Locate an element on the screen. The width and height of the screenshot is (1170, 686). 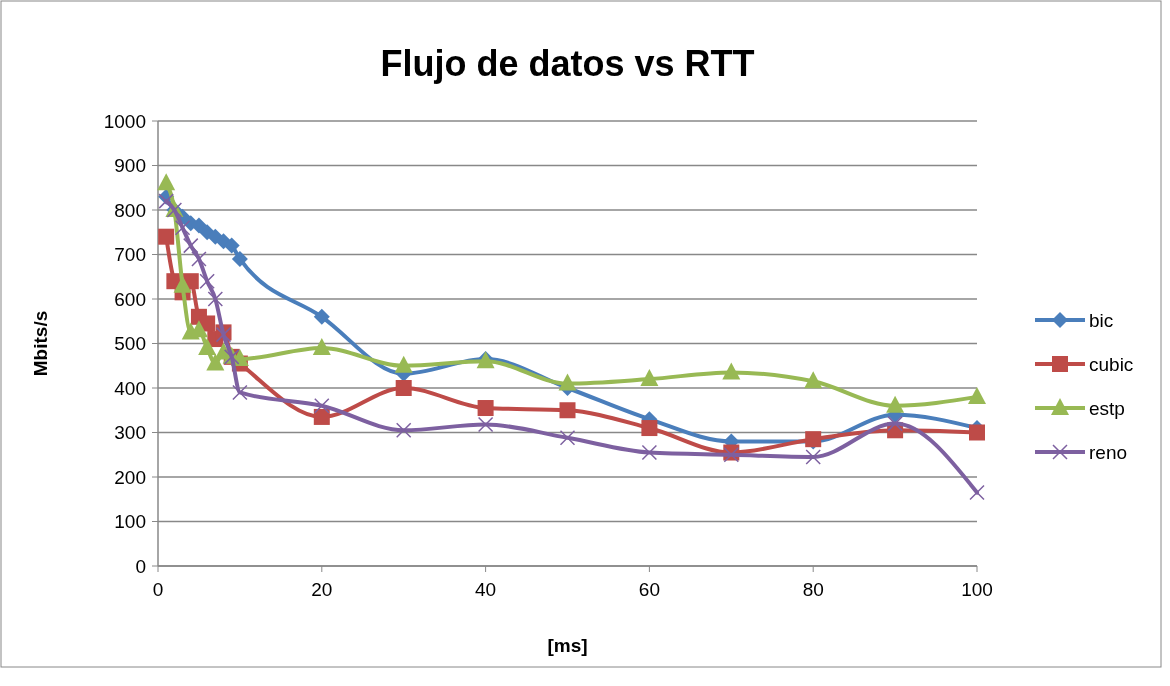
y-tick-label: 1000 is located at coordinates (124, 121).